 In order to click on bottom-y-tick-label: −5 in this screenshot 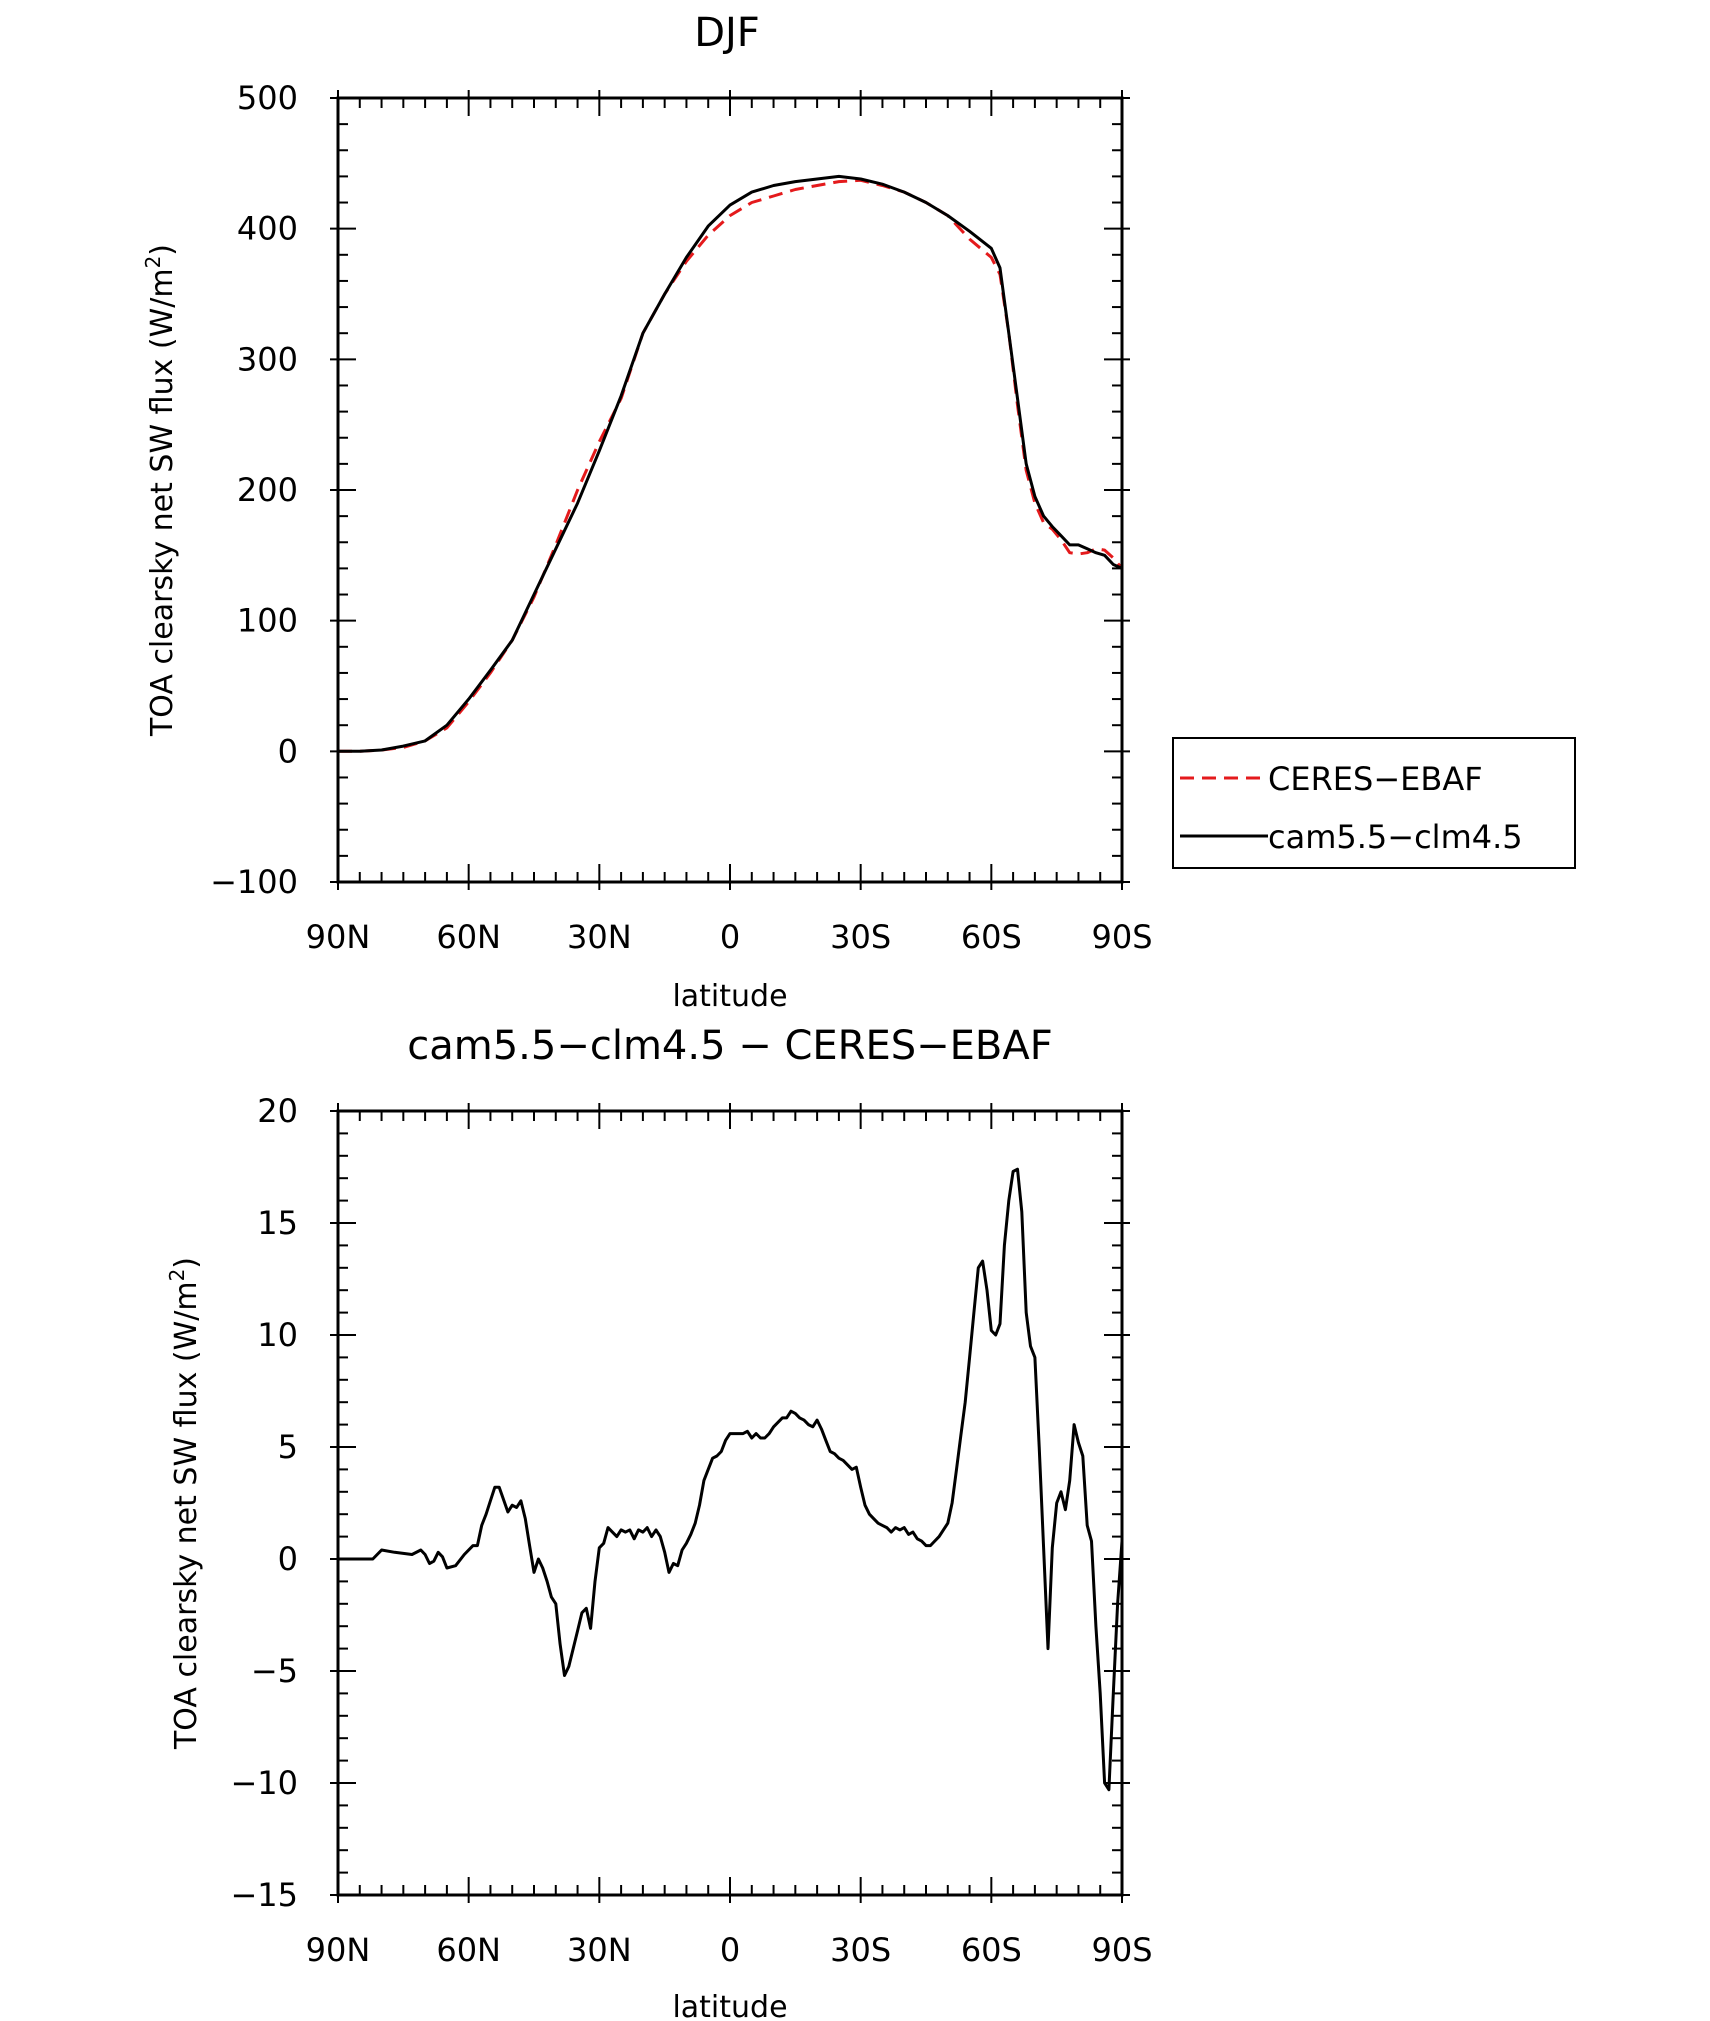, I will do `click(274, 1671)`.